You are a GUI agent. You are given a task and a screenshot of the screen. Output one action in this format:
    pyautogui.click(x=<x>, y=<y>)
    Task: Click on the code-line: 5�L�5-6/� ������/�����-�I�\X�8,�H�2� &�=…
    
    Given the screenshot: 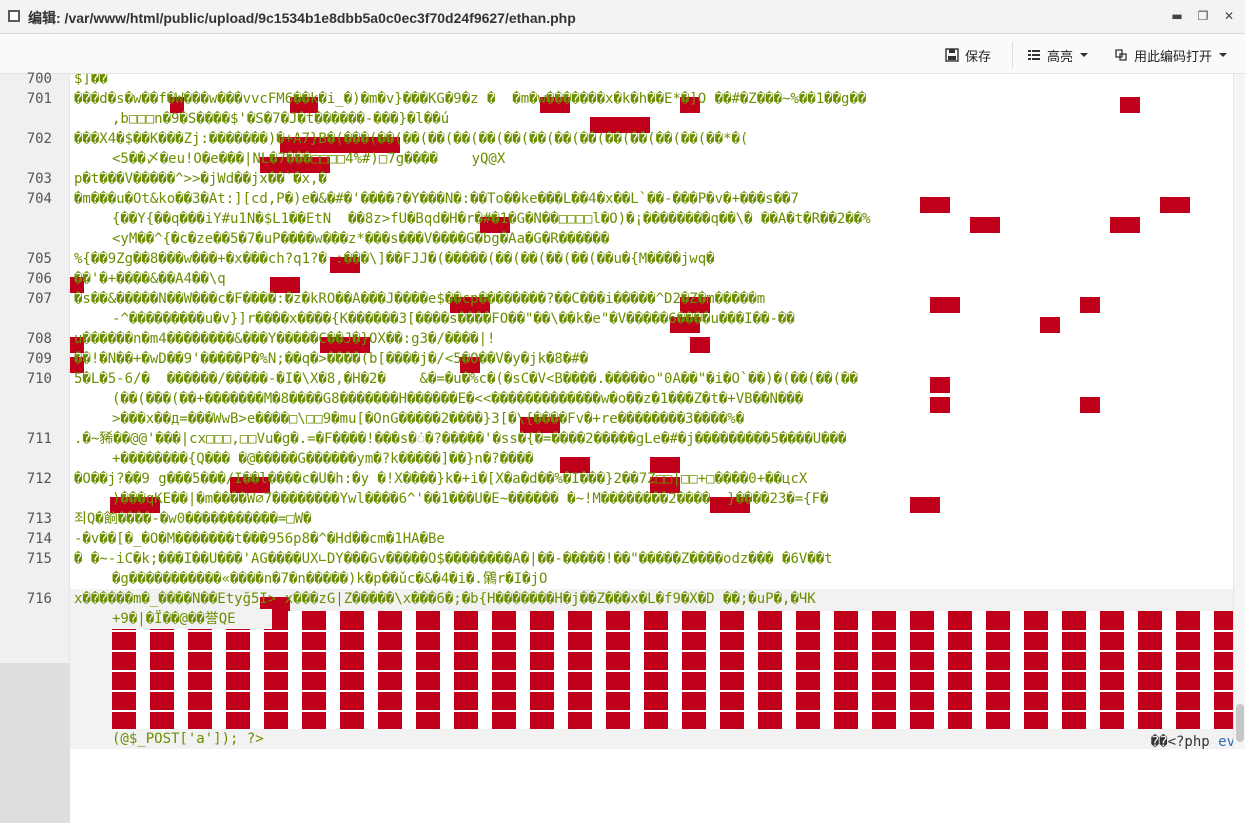 What is the action you would take?
    pyautogui.click(x=466, y=379)
    